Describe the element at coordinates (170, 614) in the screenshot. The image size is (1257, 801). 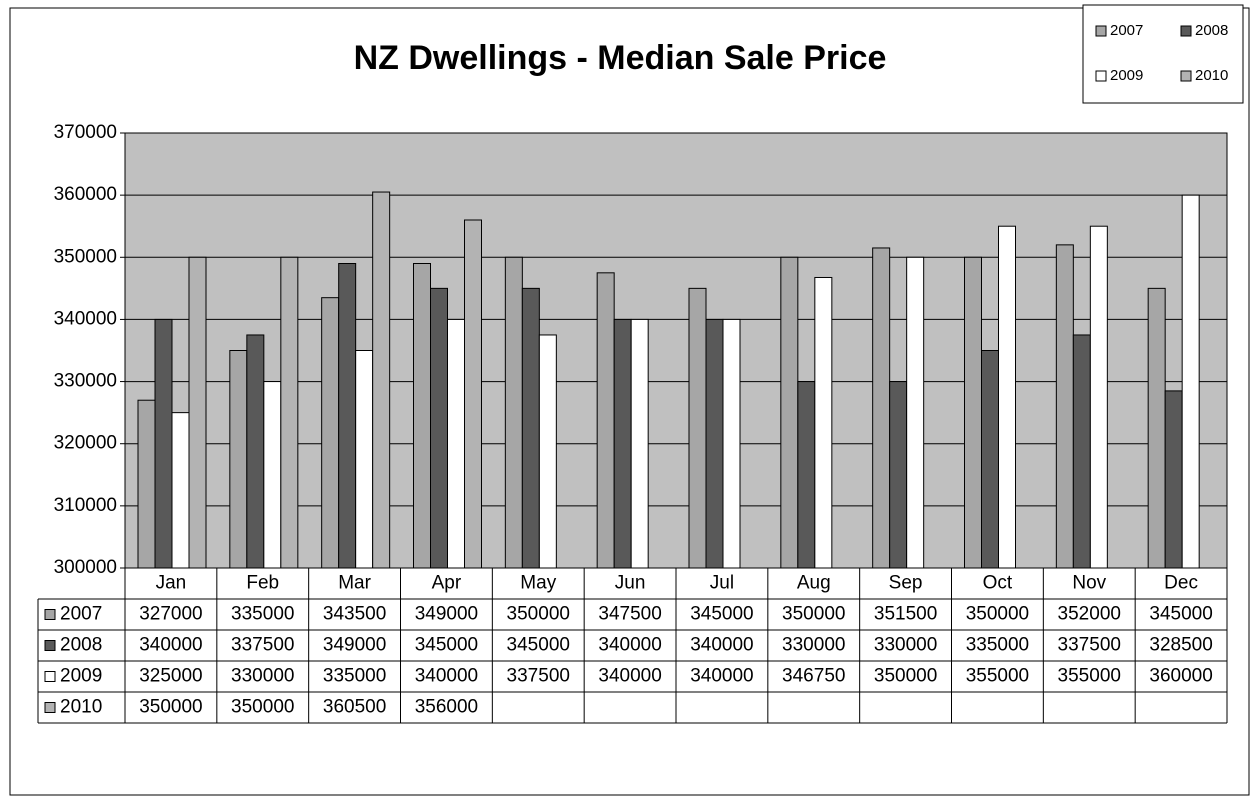
I see `table-cell: 327000` at that location.